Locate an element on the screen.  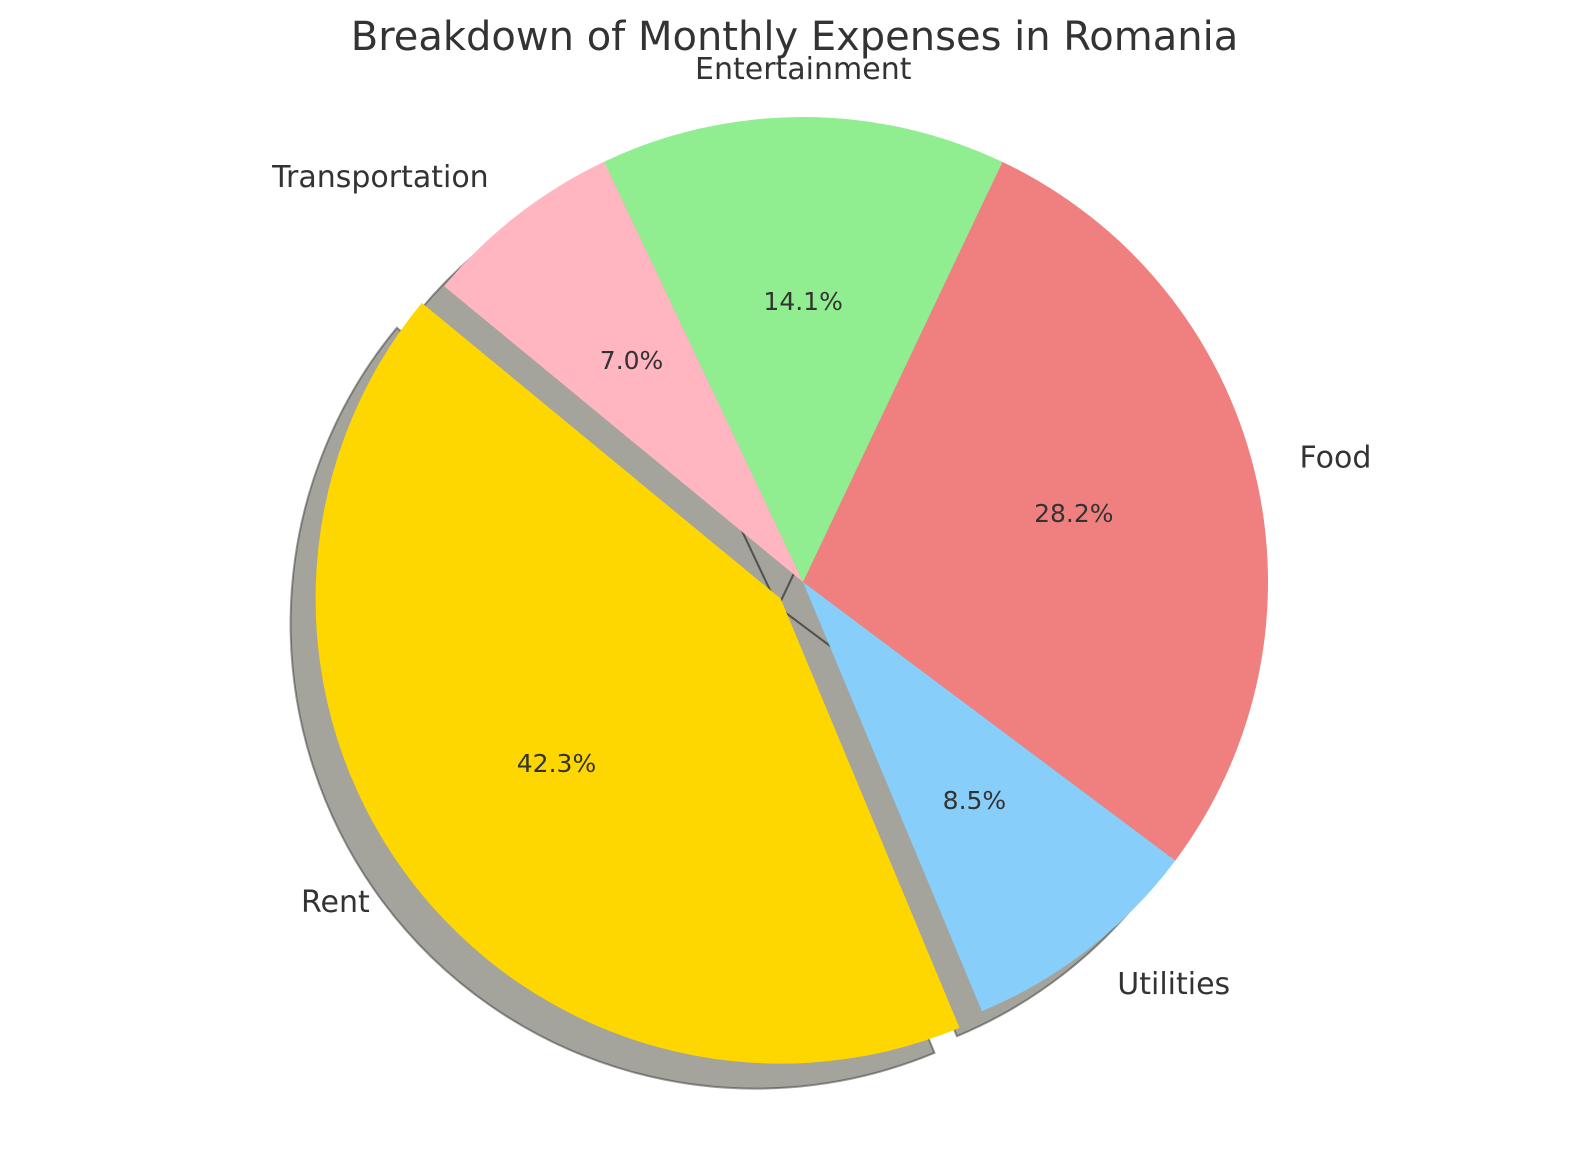
category-label: Food is located at coordinates (1336, 458).